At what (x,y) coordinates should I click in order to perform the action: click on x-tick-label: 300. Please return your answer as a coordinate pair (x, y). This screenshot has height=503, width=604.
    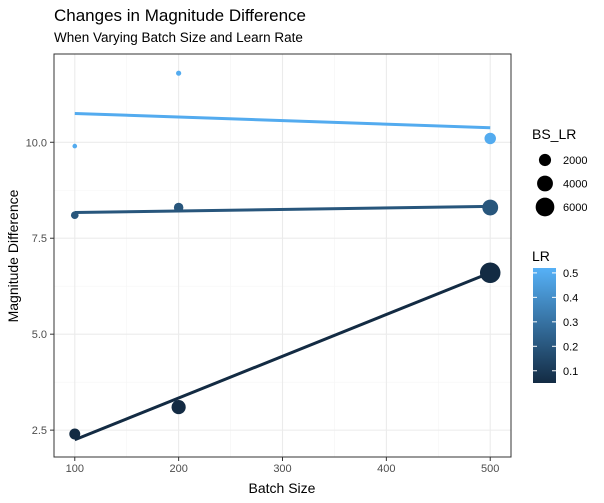
    Looking at the image, I should click on (282, 469).